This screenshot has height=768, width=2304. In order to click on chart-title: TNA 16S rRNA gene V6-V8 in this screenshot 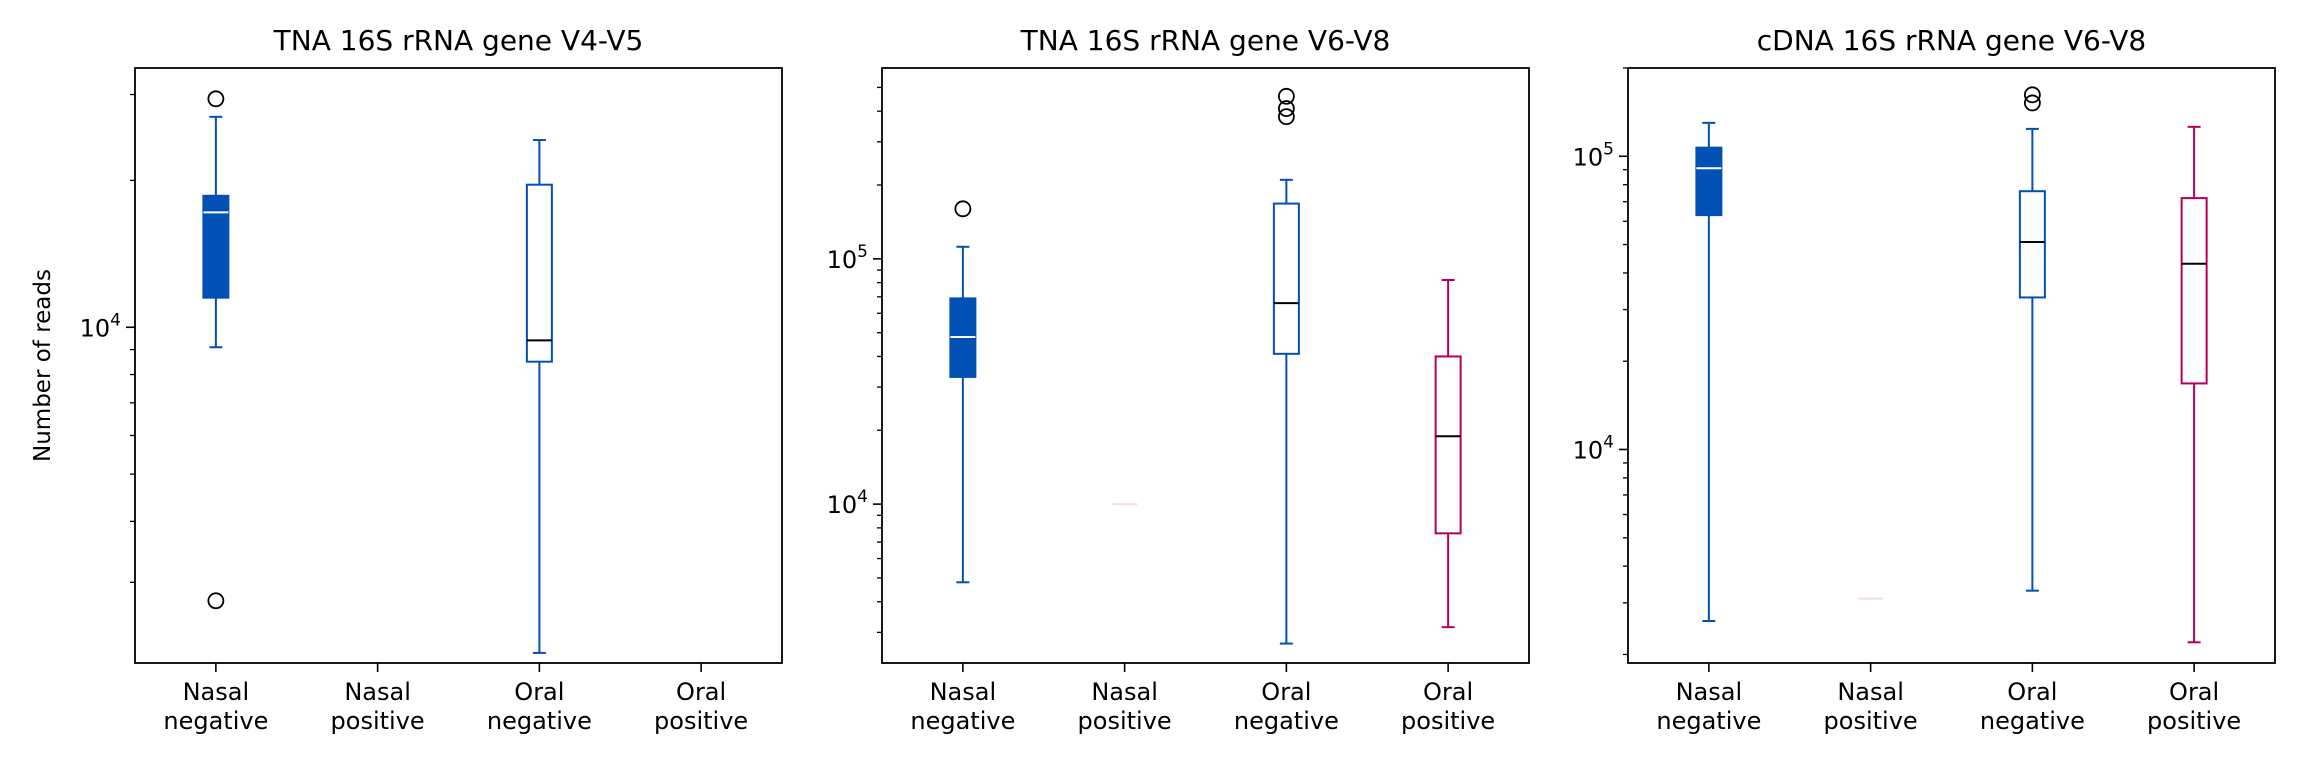, I will do `click(1205, 40)`.